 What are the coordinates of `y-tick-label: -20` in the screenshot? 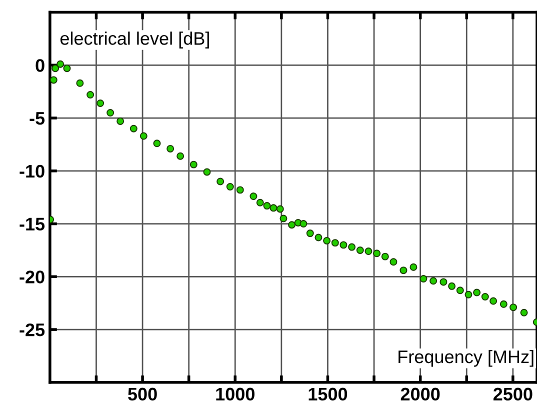 It's located at (32, 277).